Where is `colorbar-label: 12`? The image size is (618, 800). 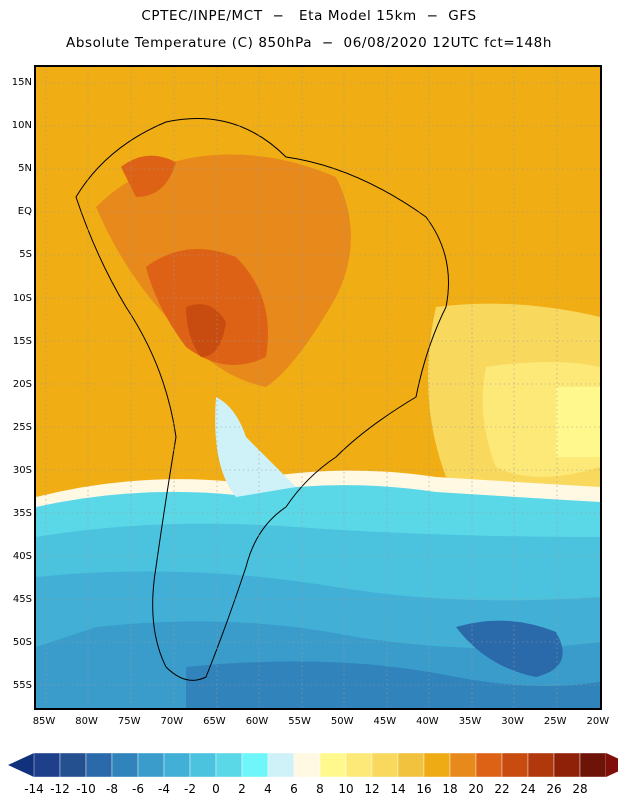
colorbar-label: 12 is located at coordinates (372, 789).